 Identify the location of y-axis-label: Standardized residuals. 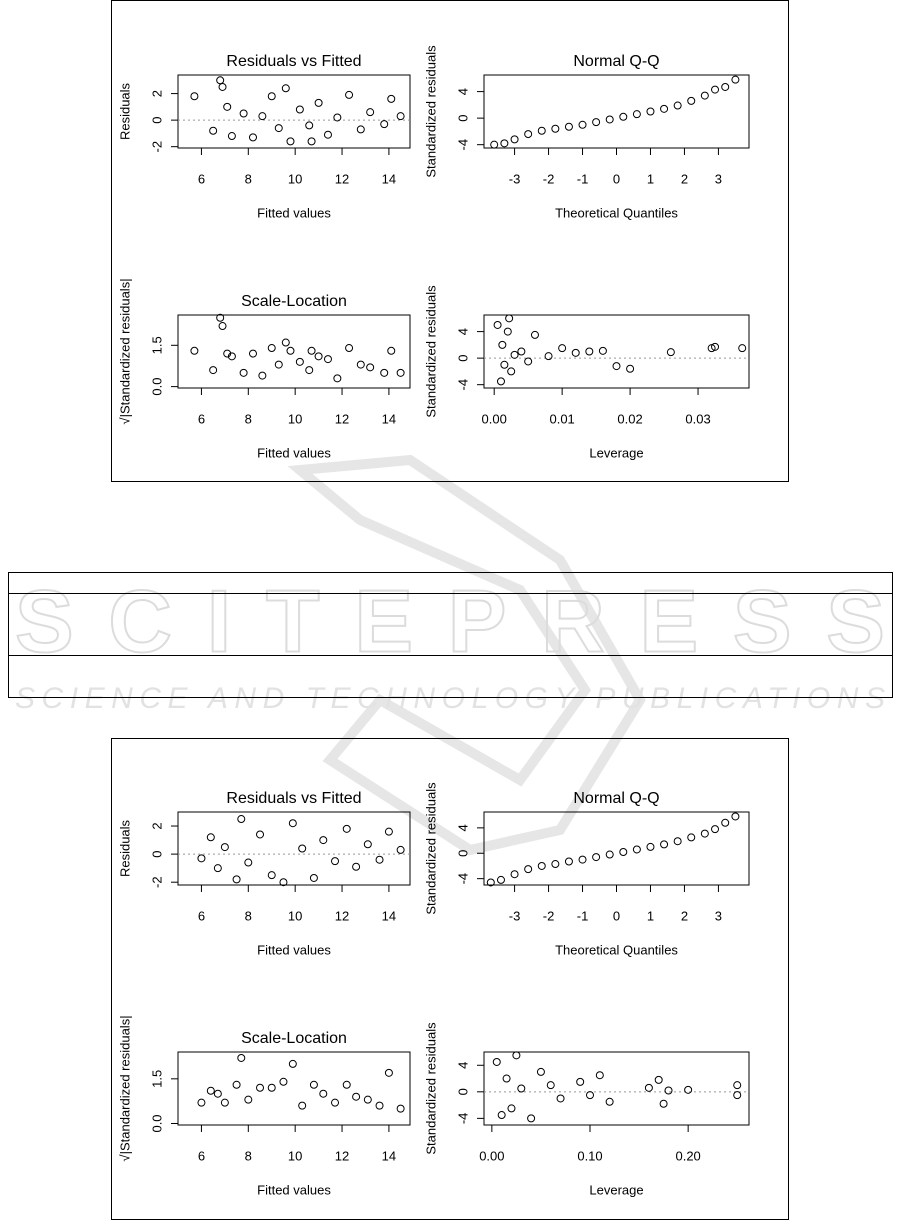
(430, 111).